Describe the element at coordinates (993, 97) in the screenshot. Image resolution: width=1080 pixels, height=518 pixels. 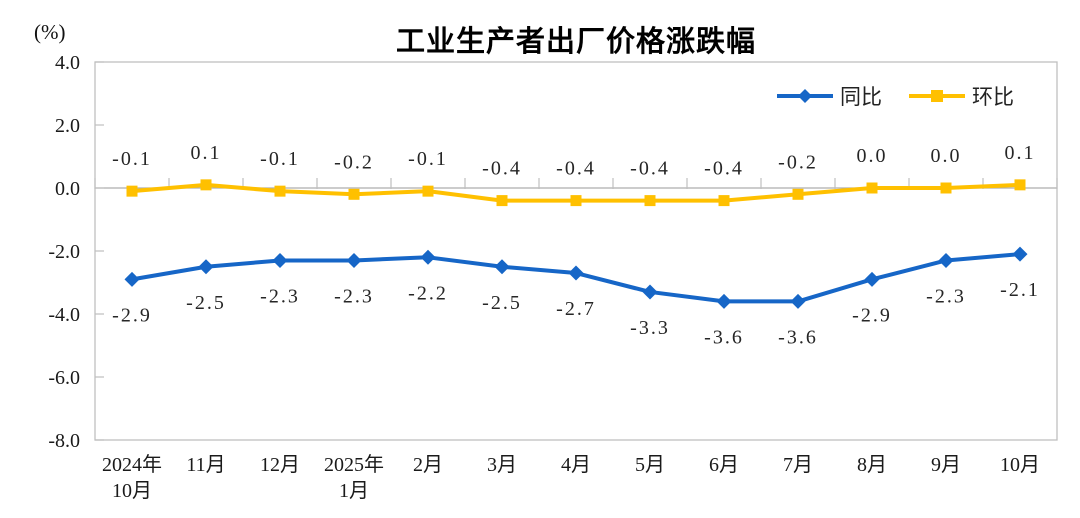
I see `legend-label-mom: 环比` at that location.